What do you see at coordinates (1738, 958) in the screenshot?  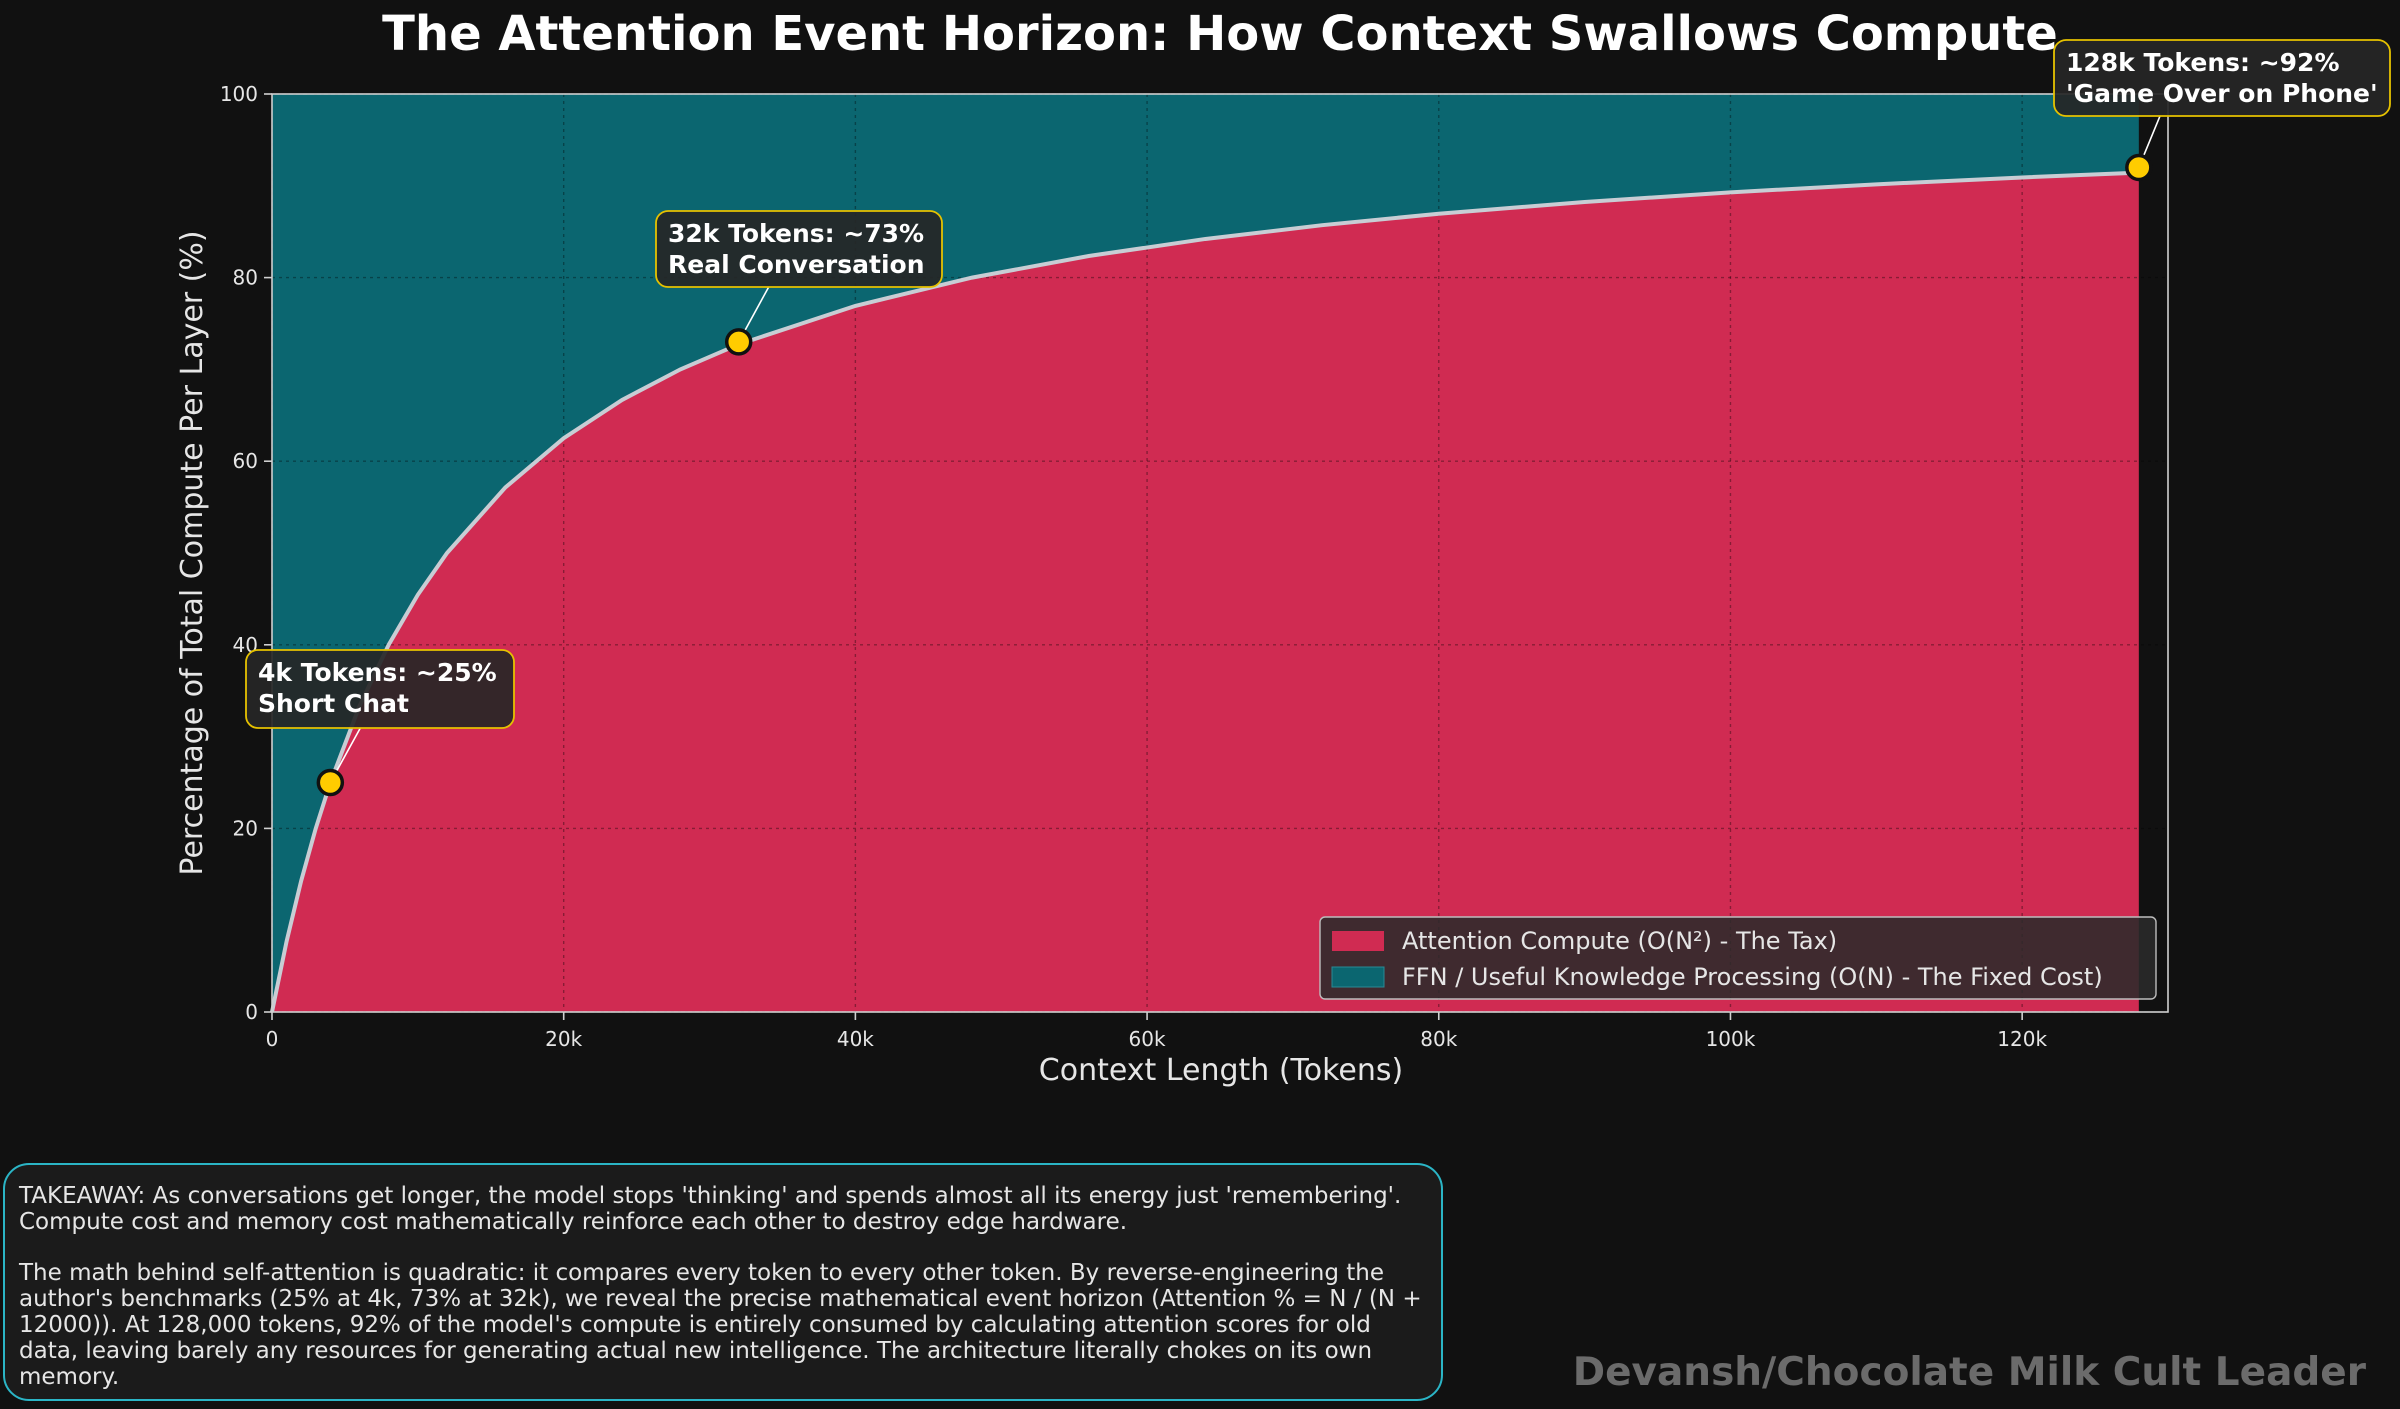 I see `legend-box` at bounding box center [1738, 958].